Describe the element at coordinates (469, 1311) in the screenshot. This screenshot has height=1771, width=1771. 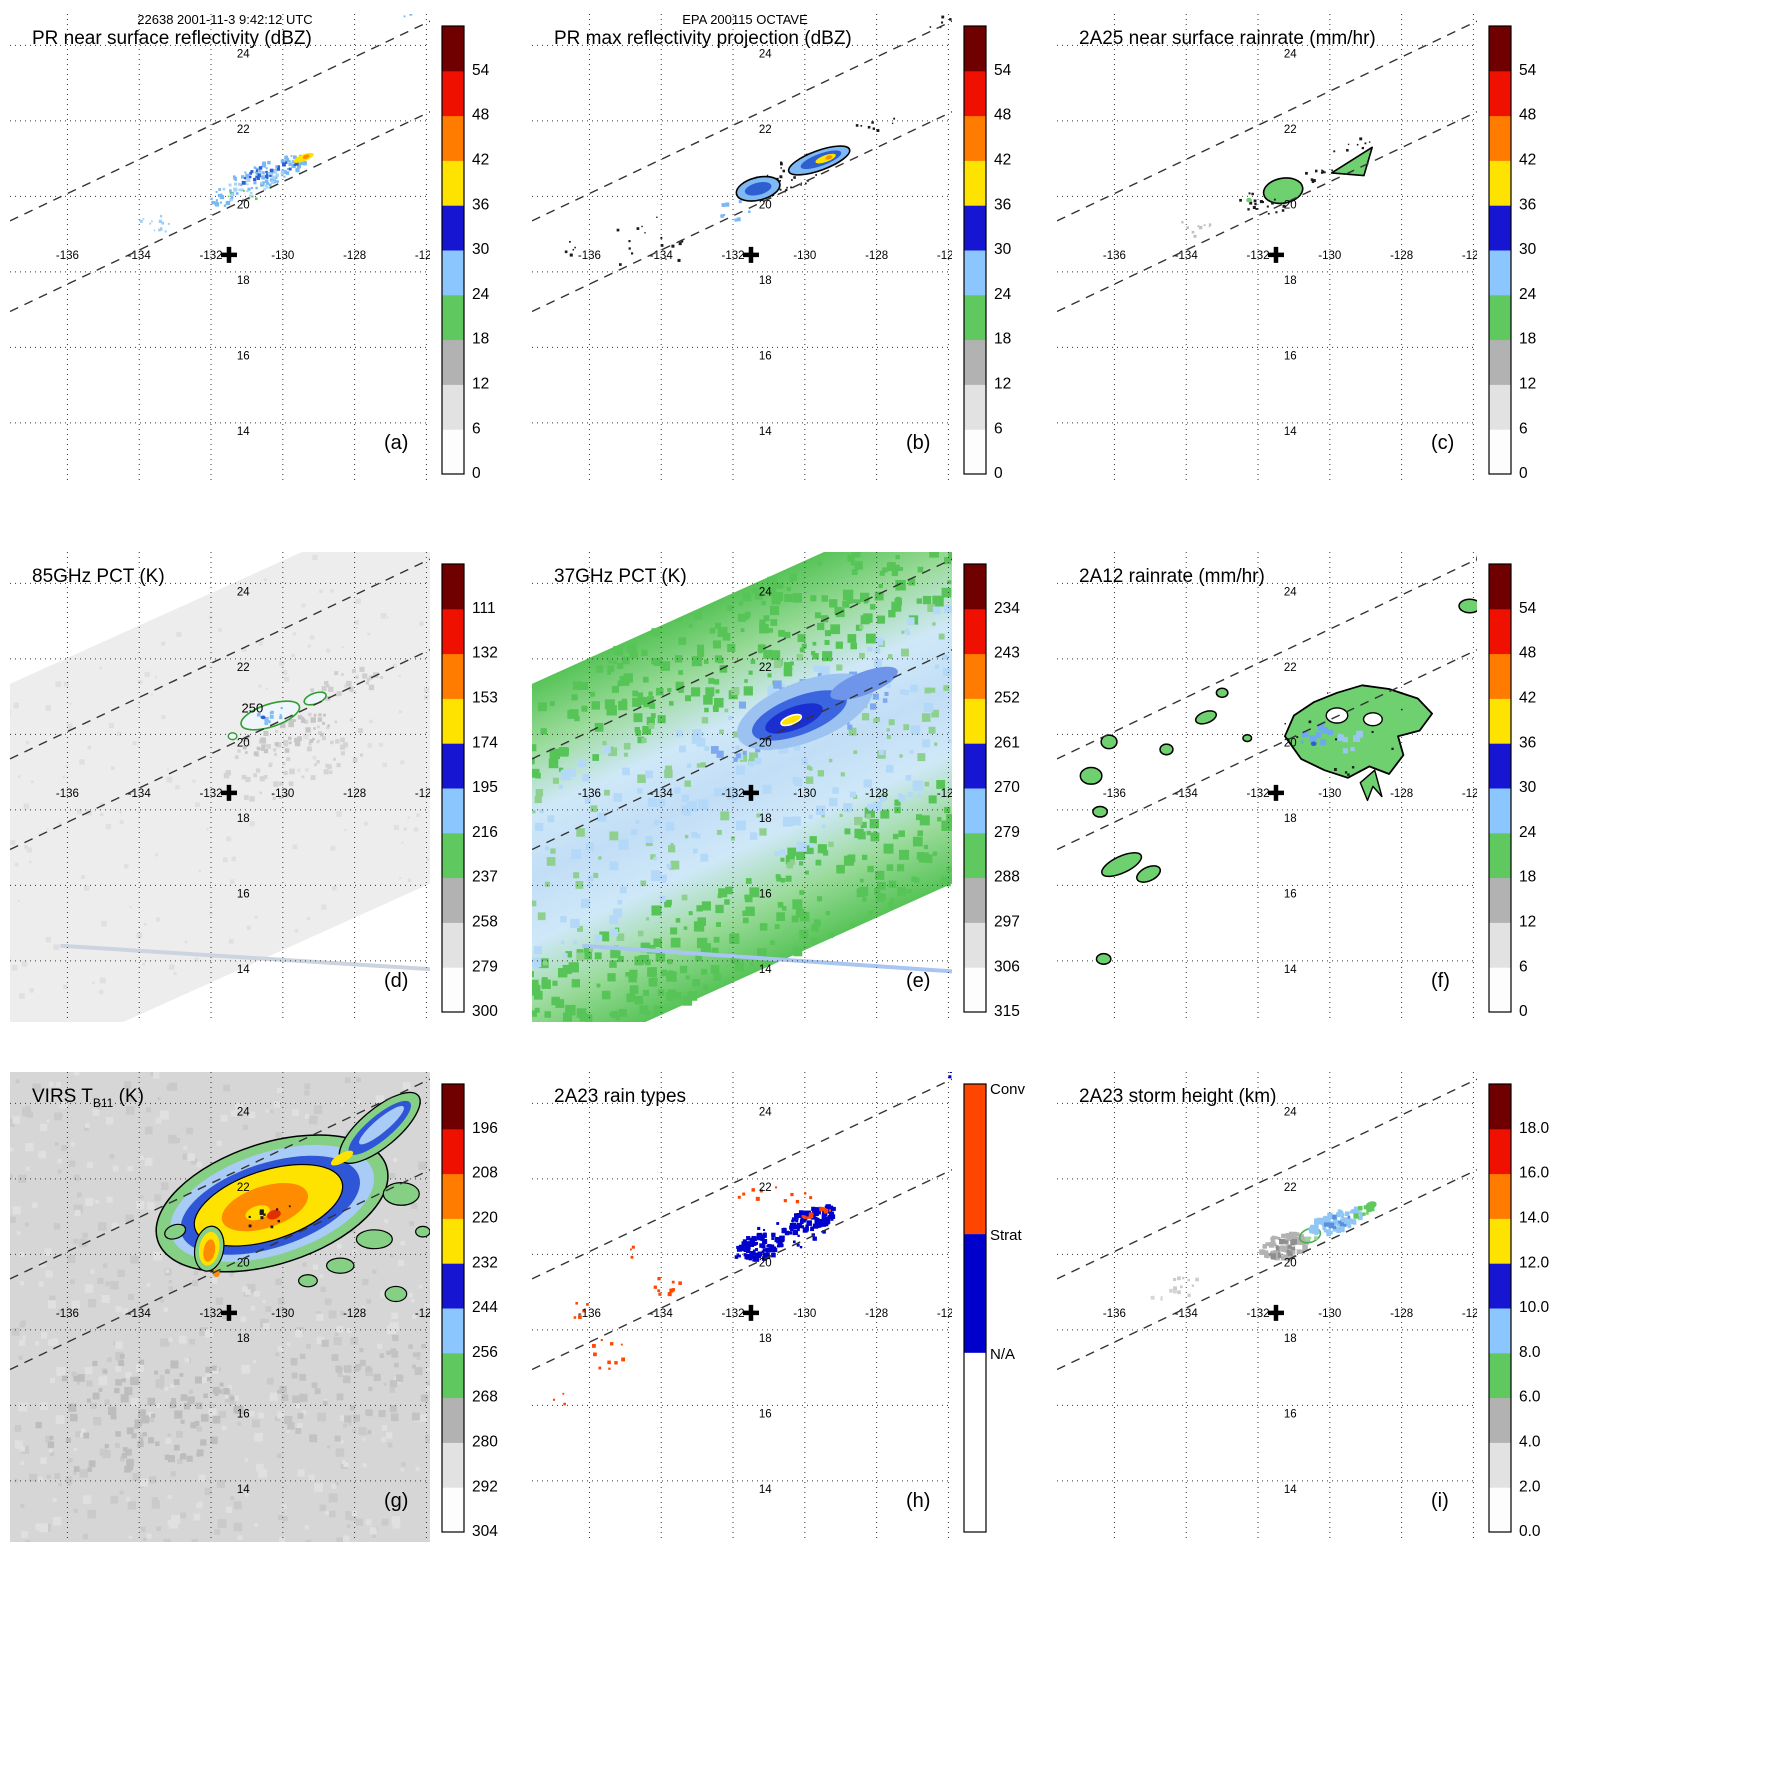
I see `colorbar-g: 304 292 280 268 256 244 232 220 208 196` at that location.